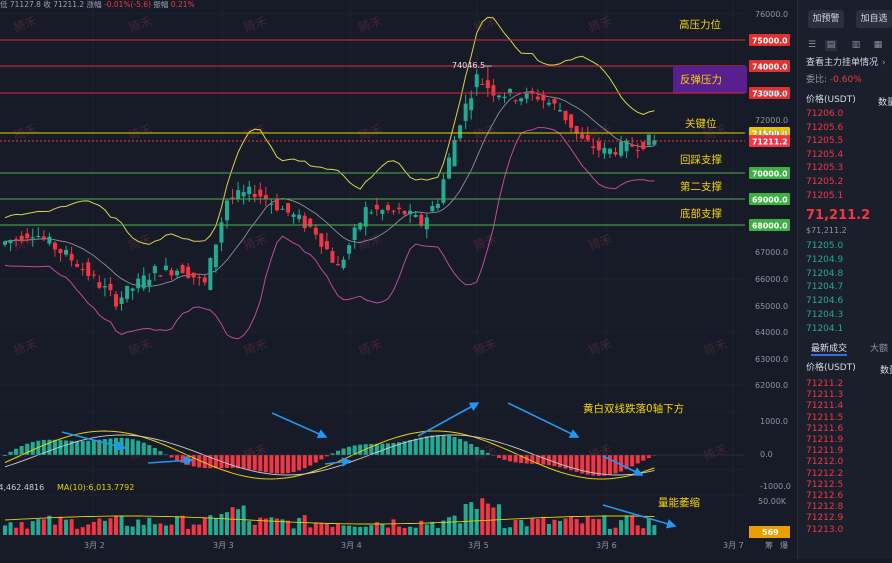 This screenshot has width=892, height=563. I want to click on level-label: 回踩支撑, so click(701, 159).